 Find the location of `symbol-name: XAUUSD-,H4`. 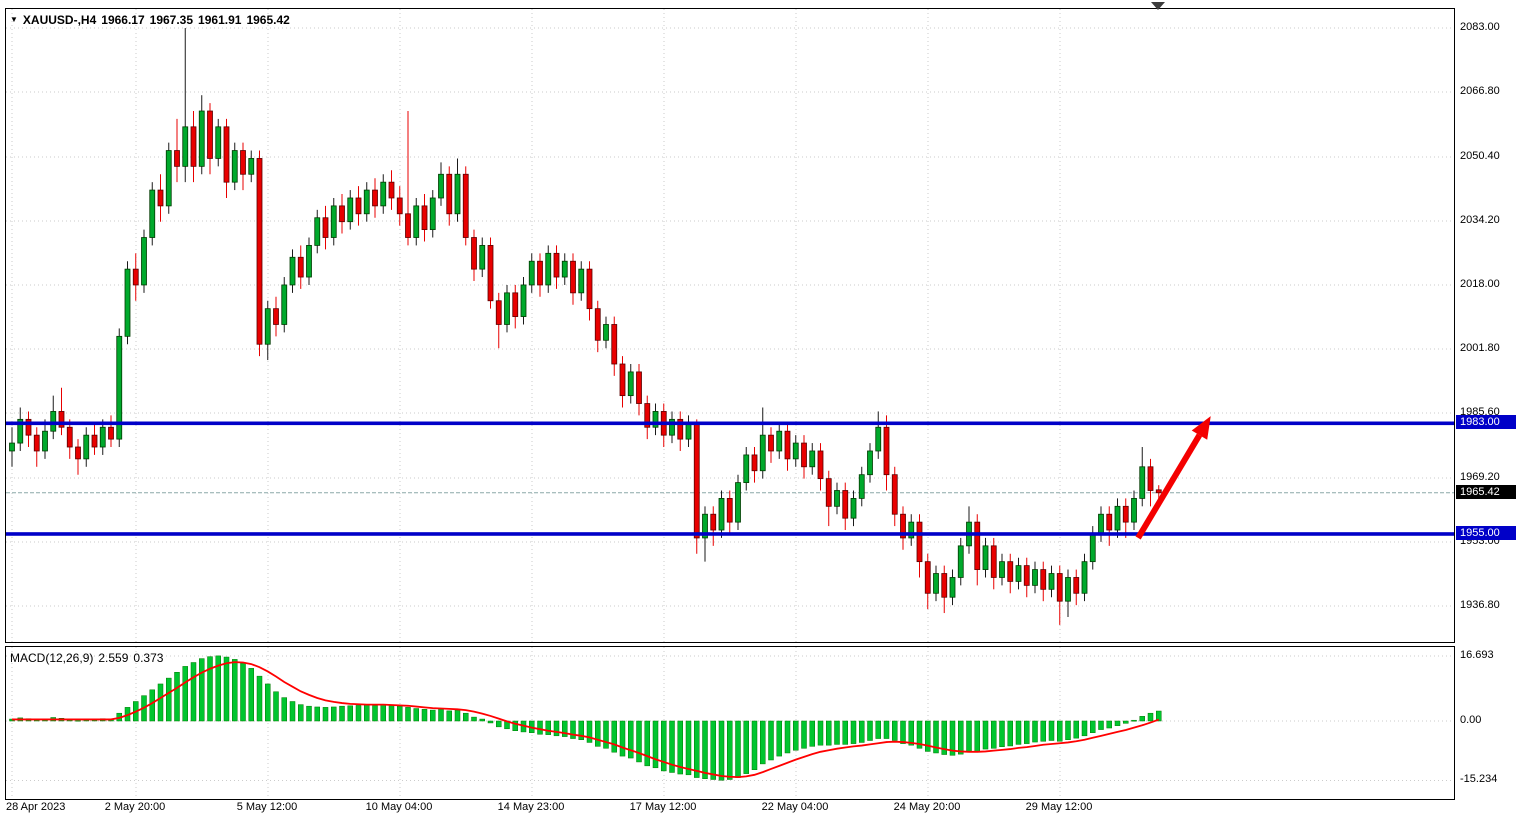

symbol-name: XAUUSD-,H4 is located at coordinates (59, 20).